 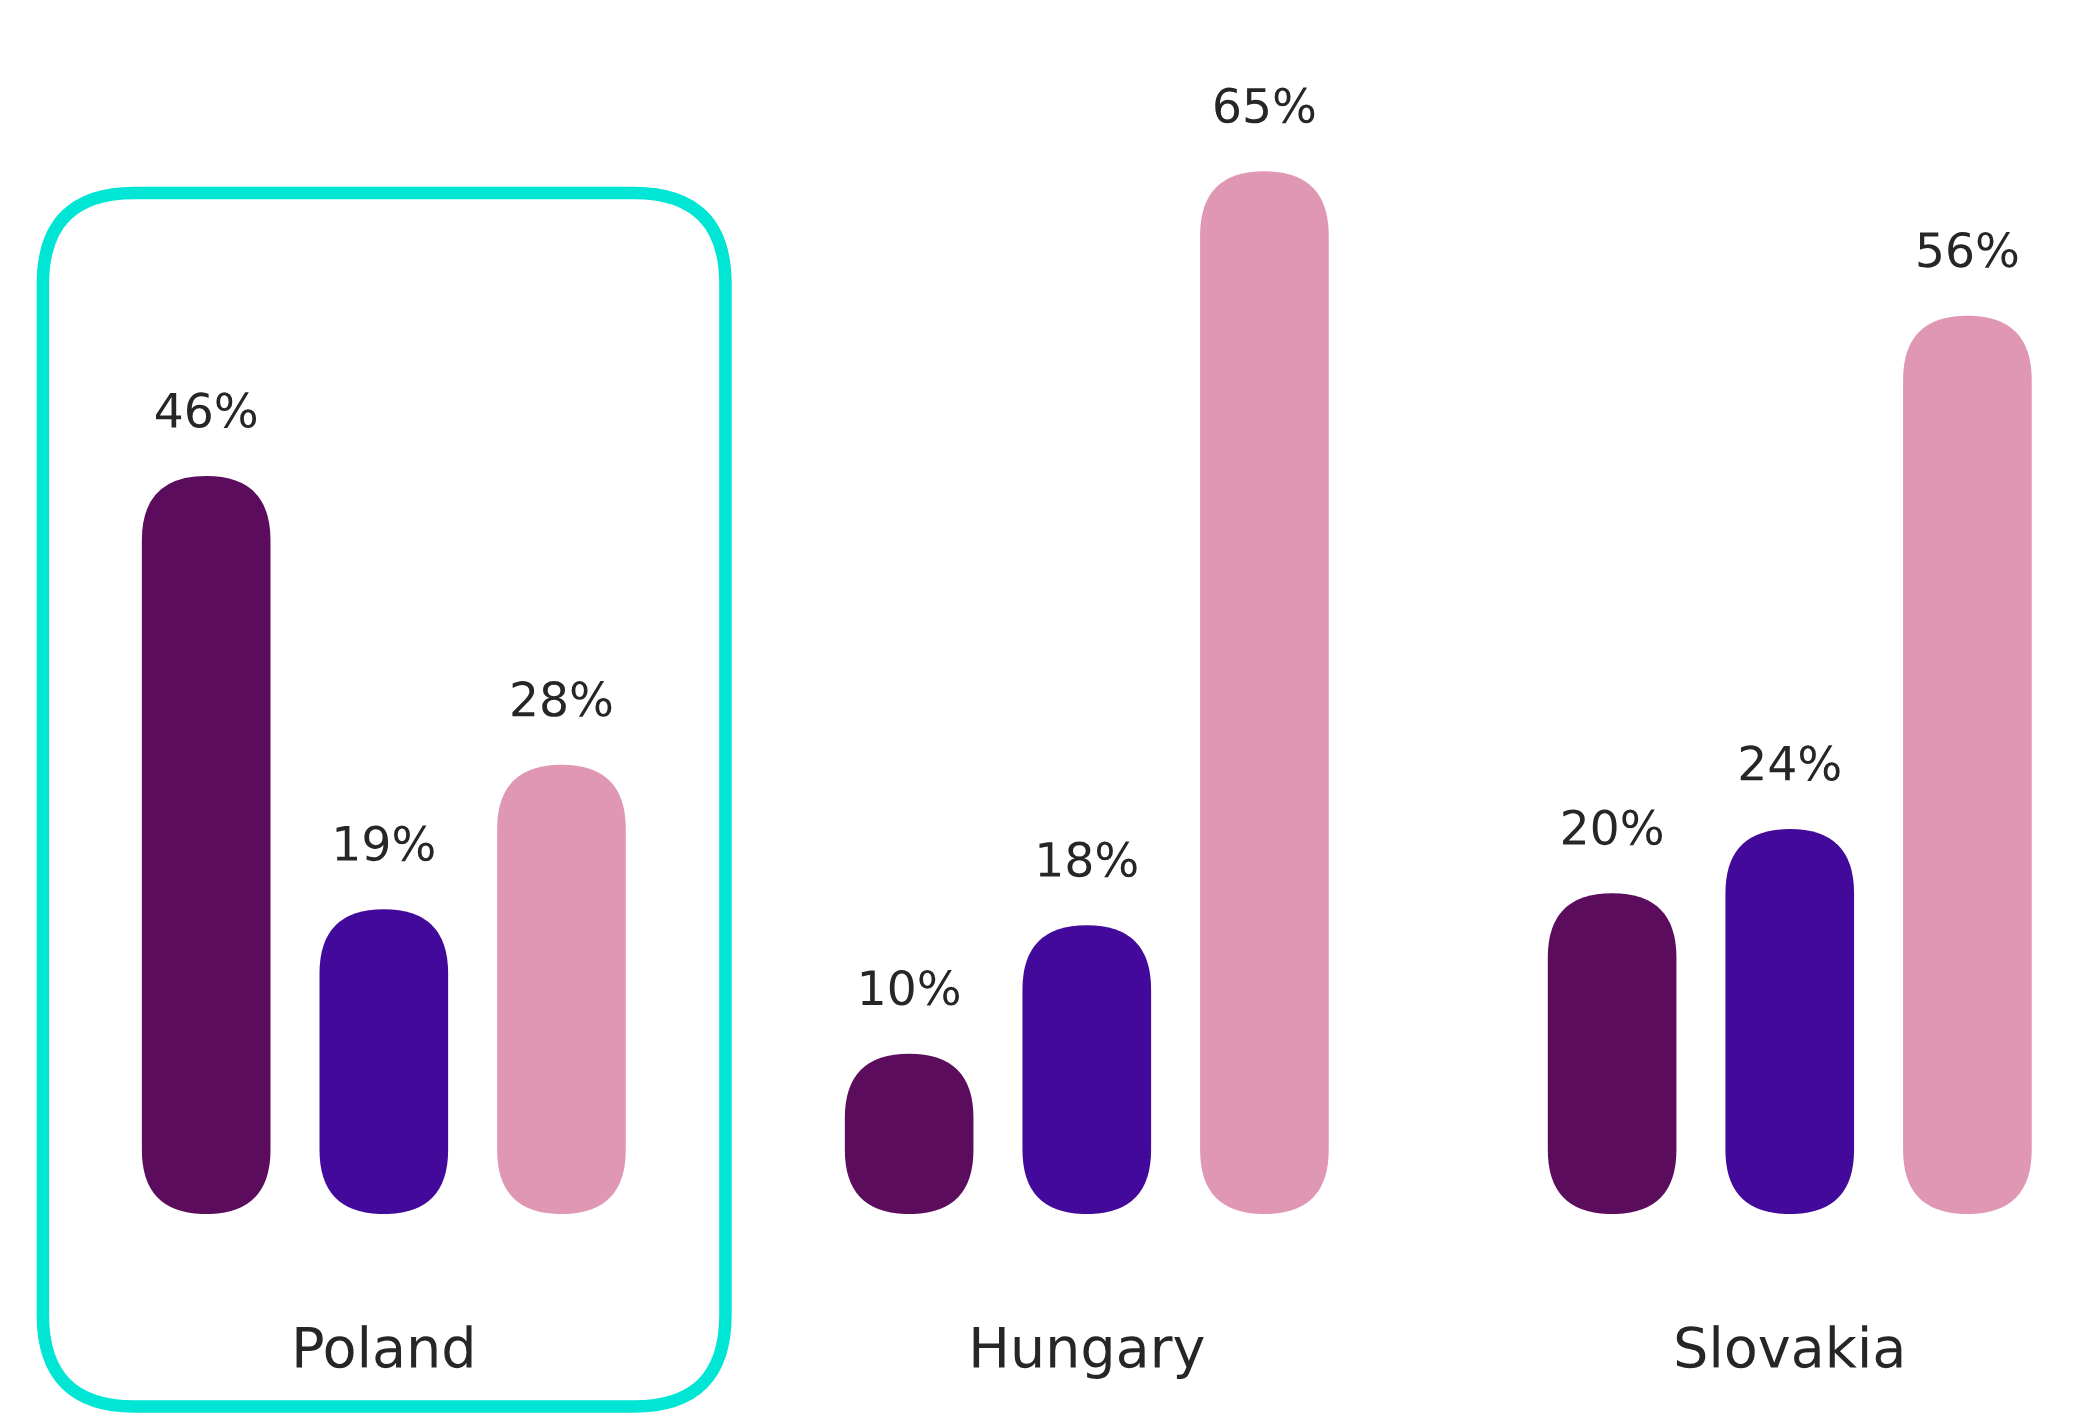 I want to click on data-label: 24%, so click(x=1790, y=763).